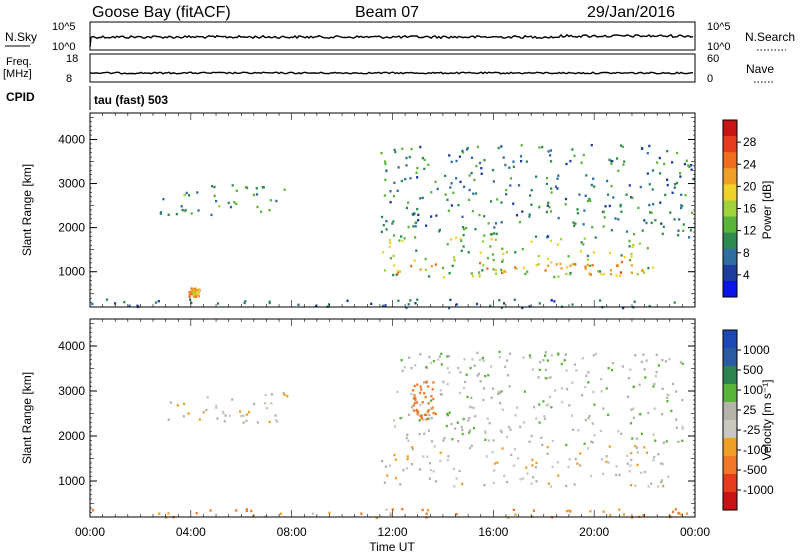  What do you see at coordinates (719, 47) in the screenshot?
I see `nsearch-tick-bottom: 10^0` at bounding box center [719, 47].